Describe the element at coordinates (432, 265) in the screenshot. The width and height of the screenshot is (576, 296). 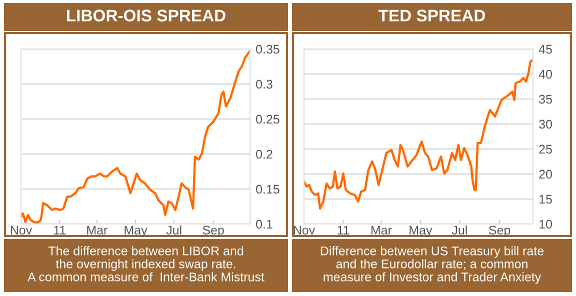
I see `text: Difference between US Treasury bill rate and the Eurodollar rate; a common measure of Investor and Trader Anxiety` at that location.